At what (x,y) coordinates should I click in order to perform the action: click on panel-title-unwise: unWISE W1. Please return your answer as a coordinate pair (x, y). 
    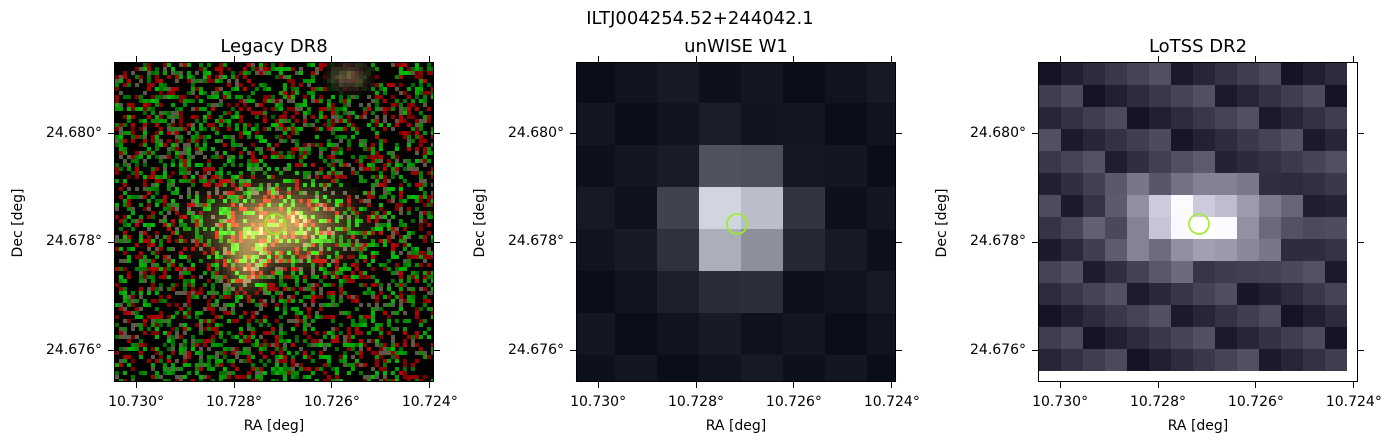
    Looking at the image, I should click on (736, 46).